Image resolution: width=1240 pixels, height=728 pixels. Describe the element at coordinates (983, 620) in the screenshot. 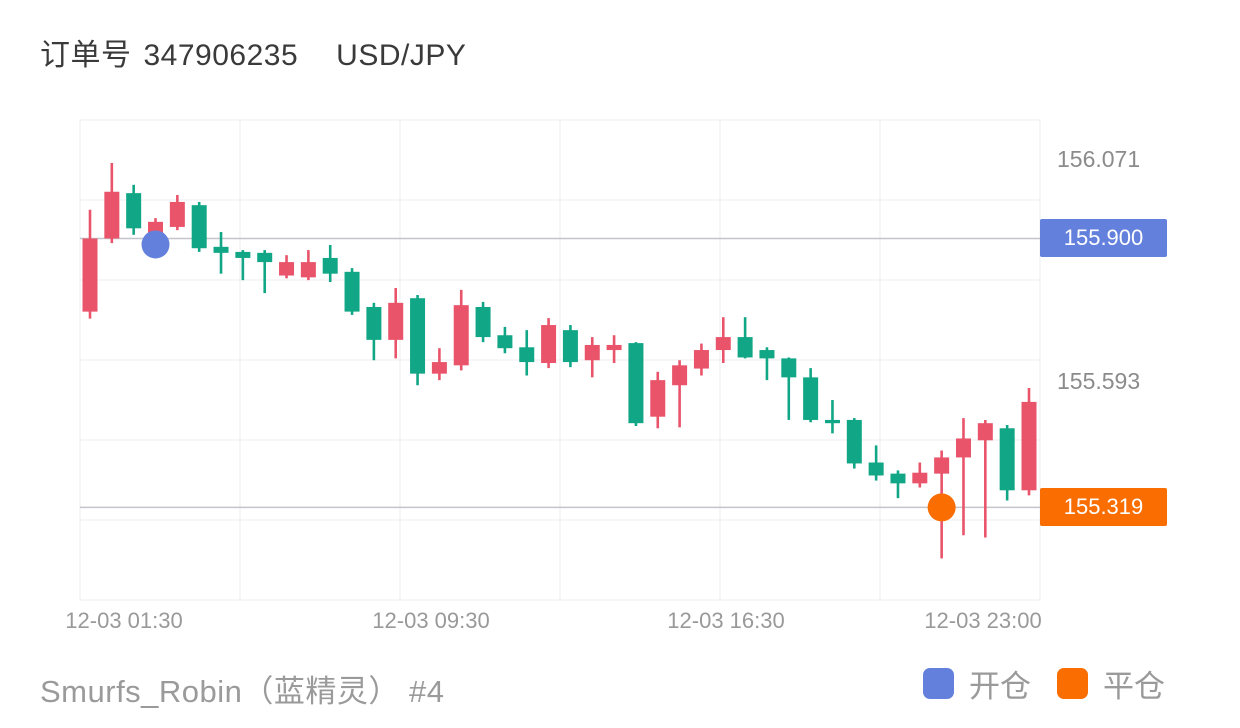

I see `x-axis-label-4: 12-03 23:00` at that location.